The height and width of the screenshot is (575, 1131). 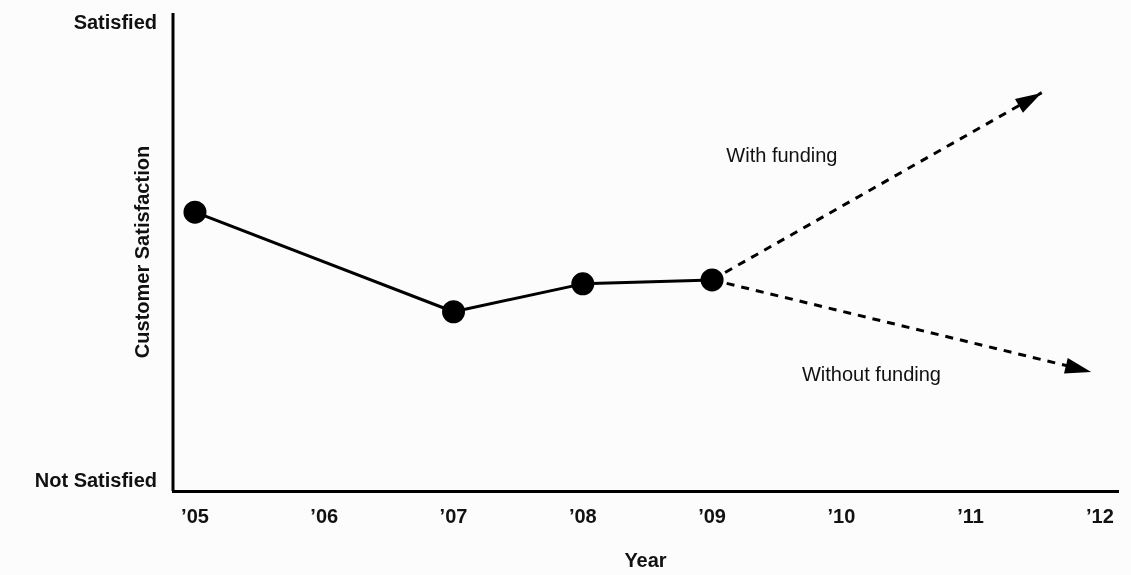 I want to click on text: Not Satisfied, so click(x=95, y=479).